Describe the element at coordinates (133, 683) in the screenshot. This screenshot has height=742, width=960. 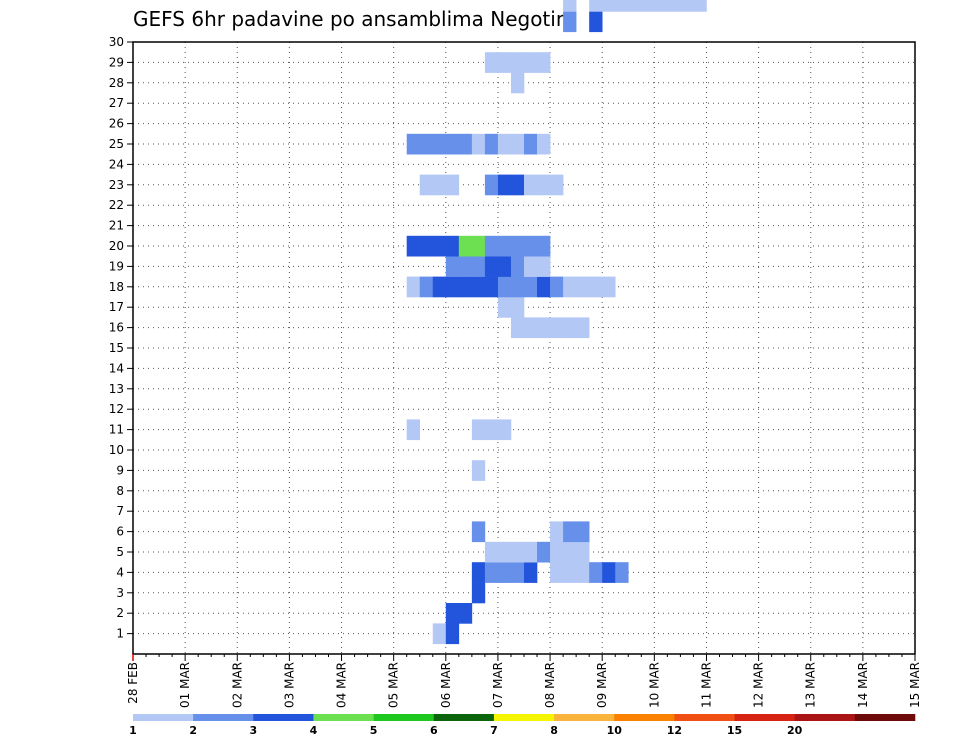
I see `x-tick-label: 28 FEB` at that location.